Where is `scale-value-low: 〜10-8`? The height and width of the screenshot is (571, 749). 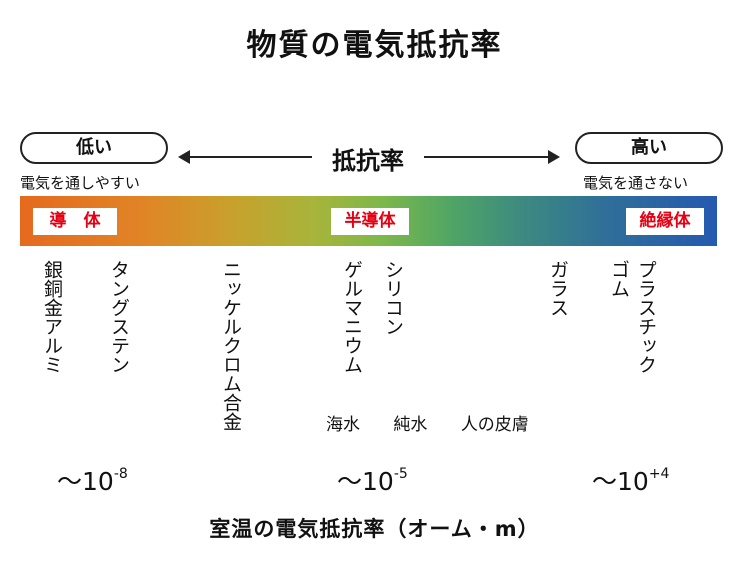
scale-value-low: 〜10-8 is located at coordinates (92, 481).